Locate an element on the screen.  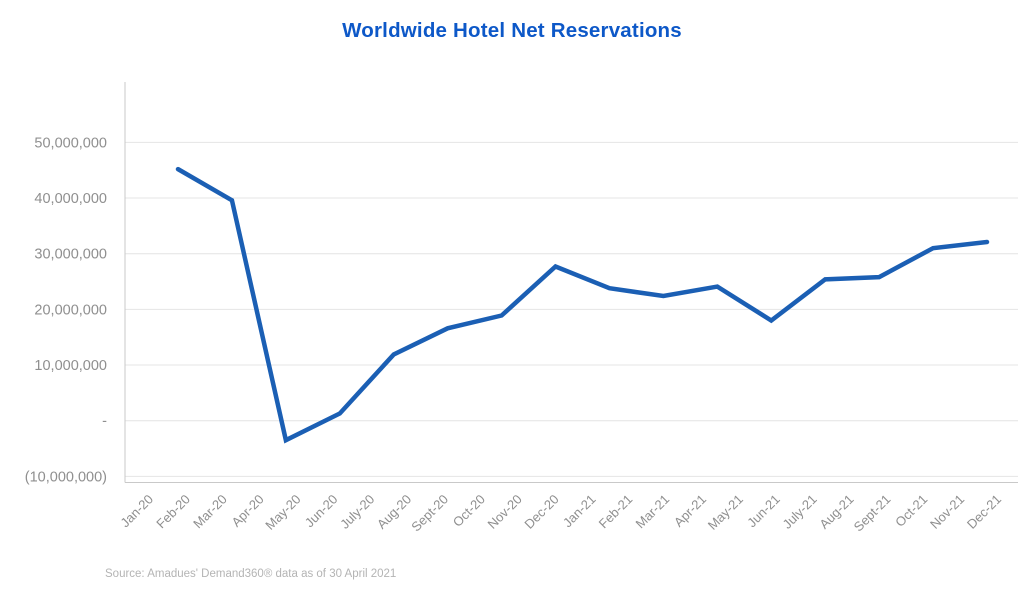
x-axis-month-label: Dec-20 is located at coordinates (541, 512).